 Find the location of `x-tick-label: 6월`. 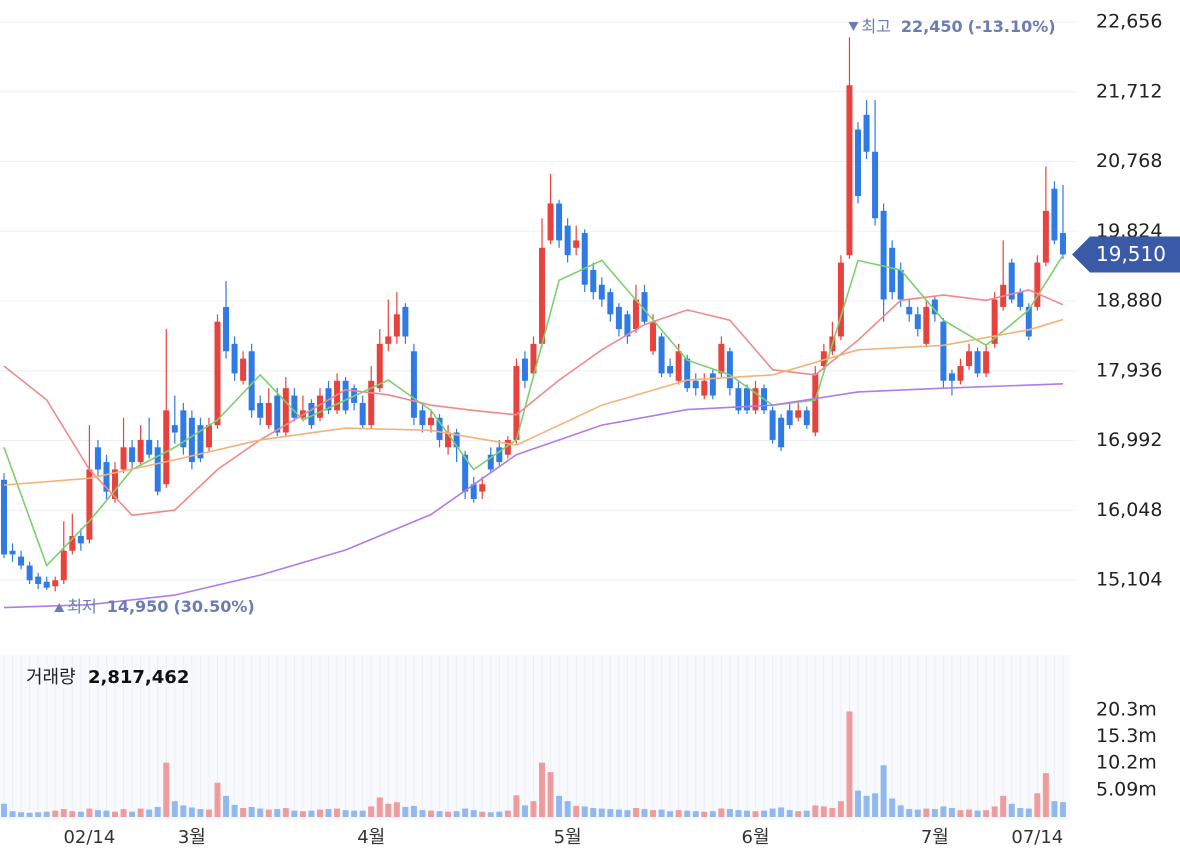

x-tick-label: 6월 is located at coordinates (756, 837).